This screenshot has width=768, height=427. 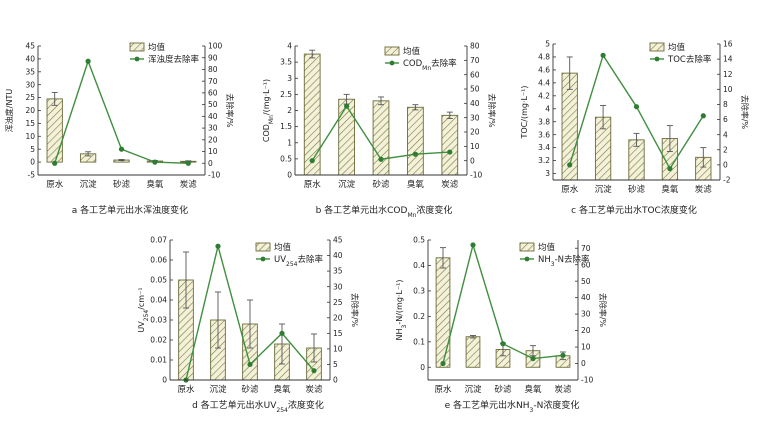 I want to click on left-tick-label-c: 4.8, so click(x=544, y=57).